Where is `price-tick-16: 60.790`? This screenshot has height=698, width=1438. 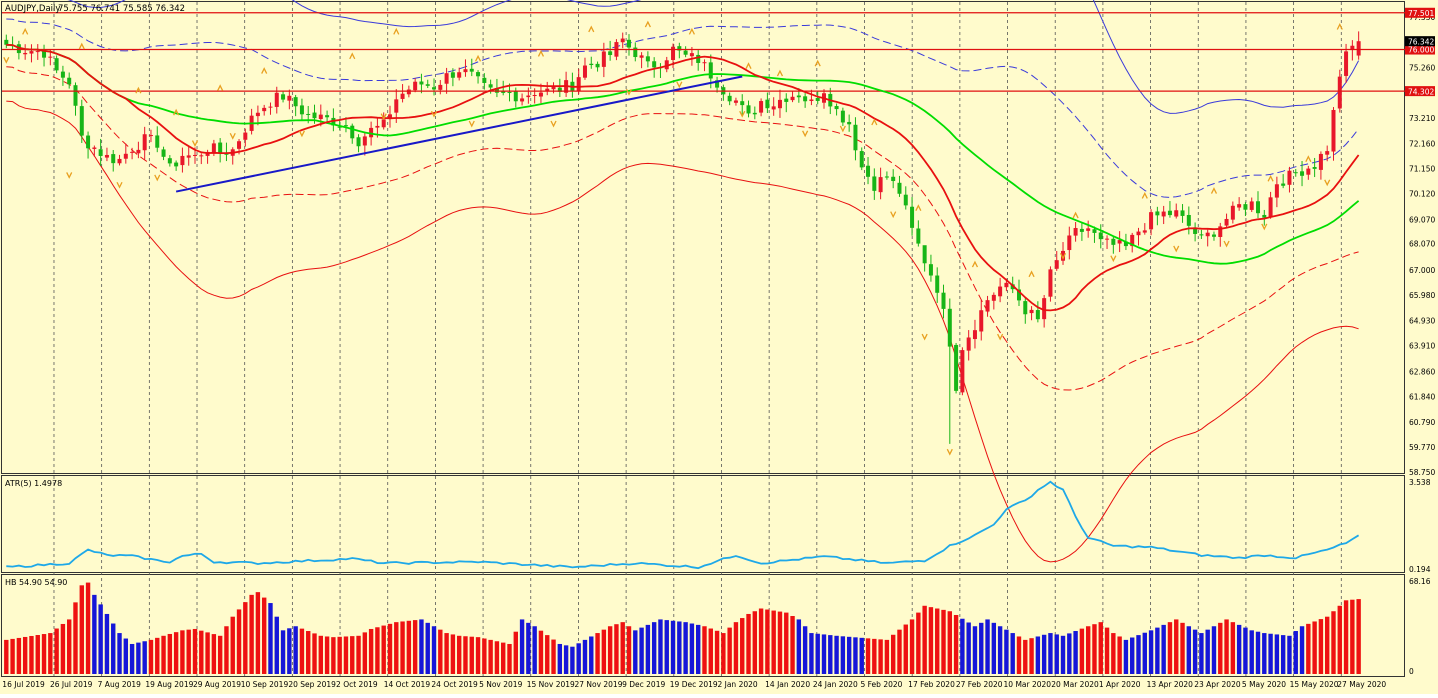 price-tick-16: 60.790 is located at coordinates (1422, 422).